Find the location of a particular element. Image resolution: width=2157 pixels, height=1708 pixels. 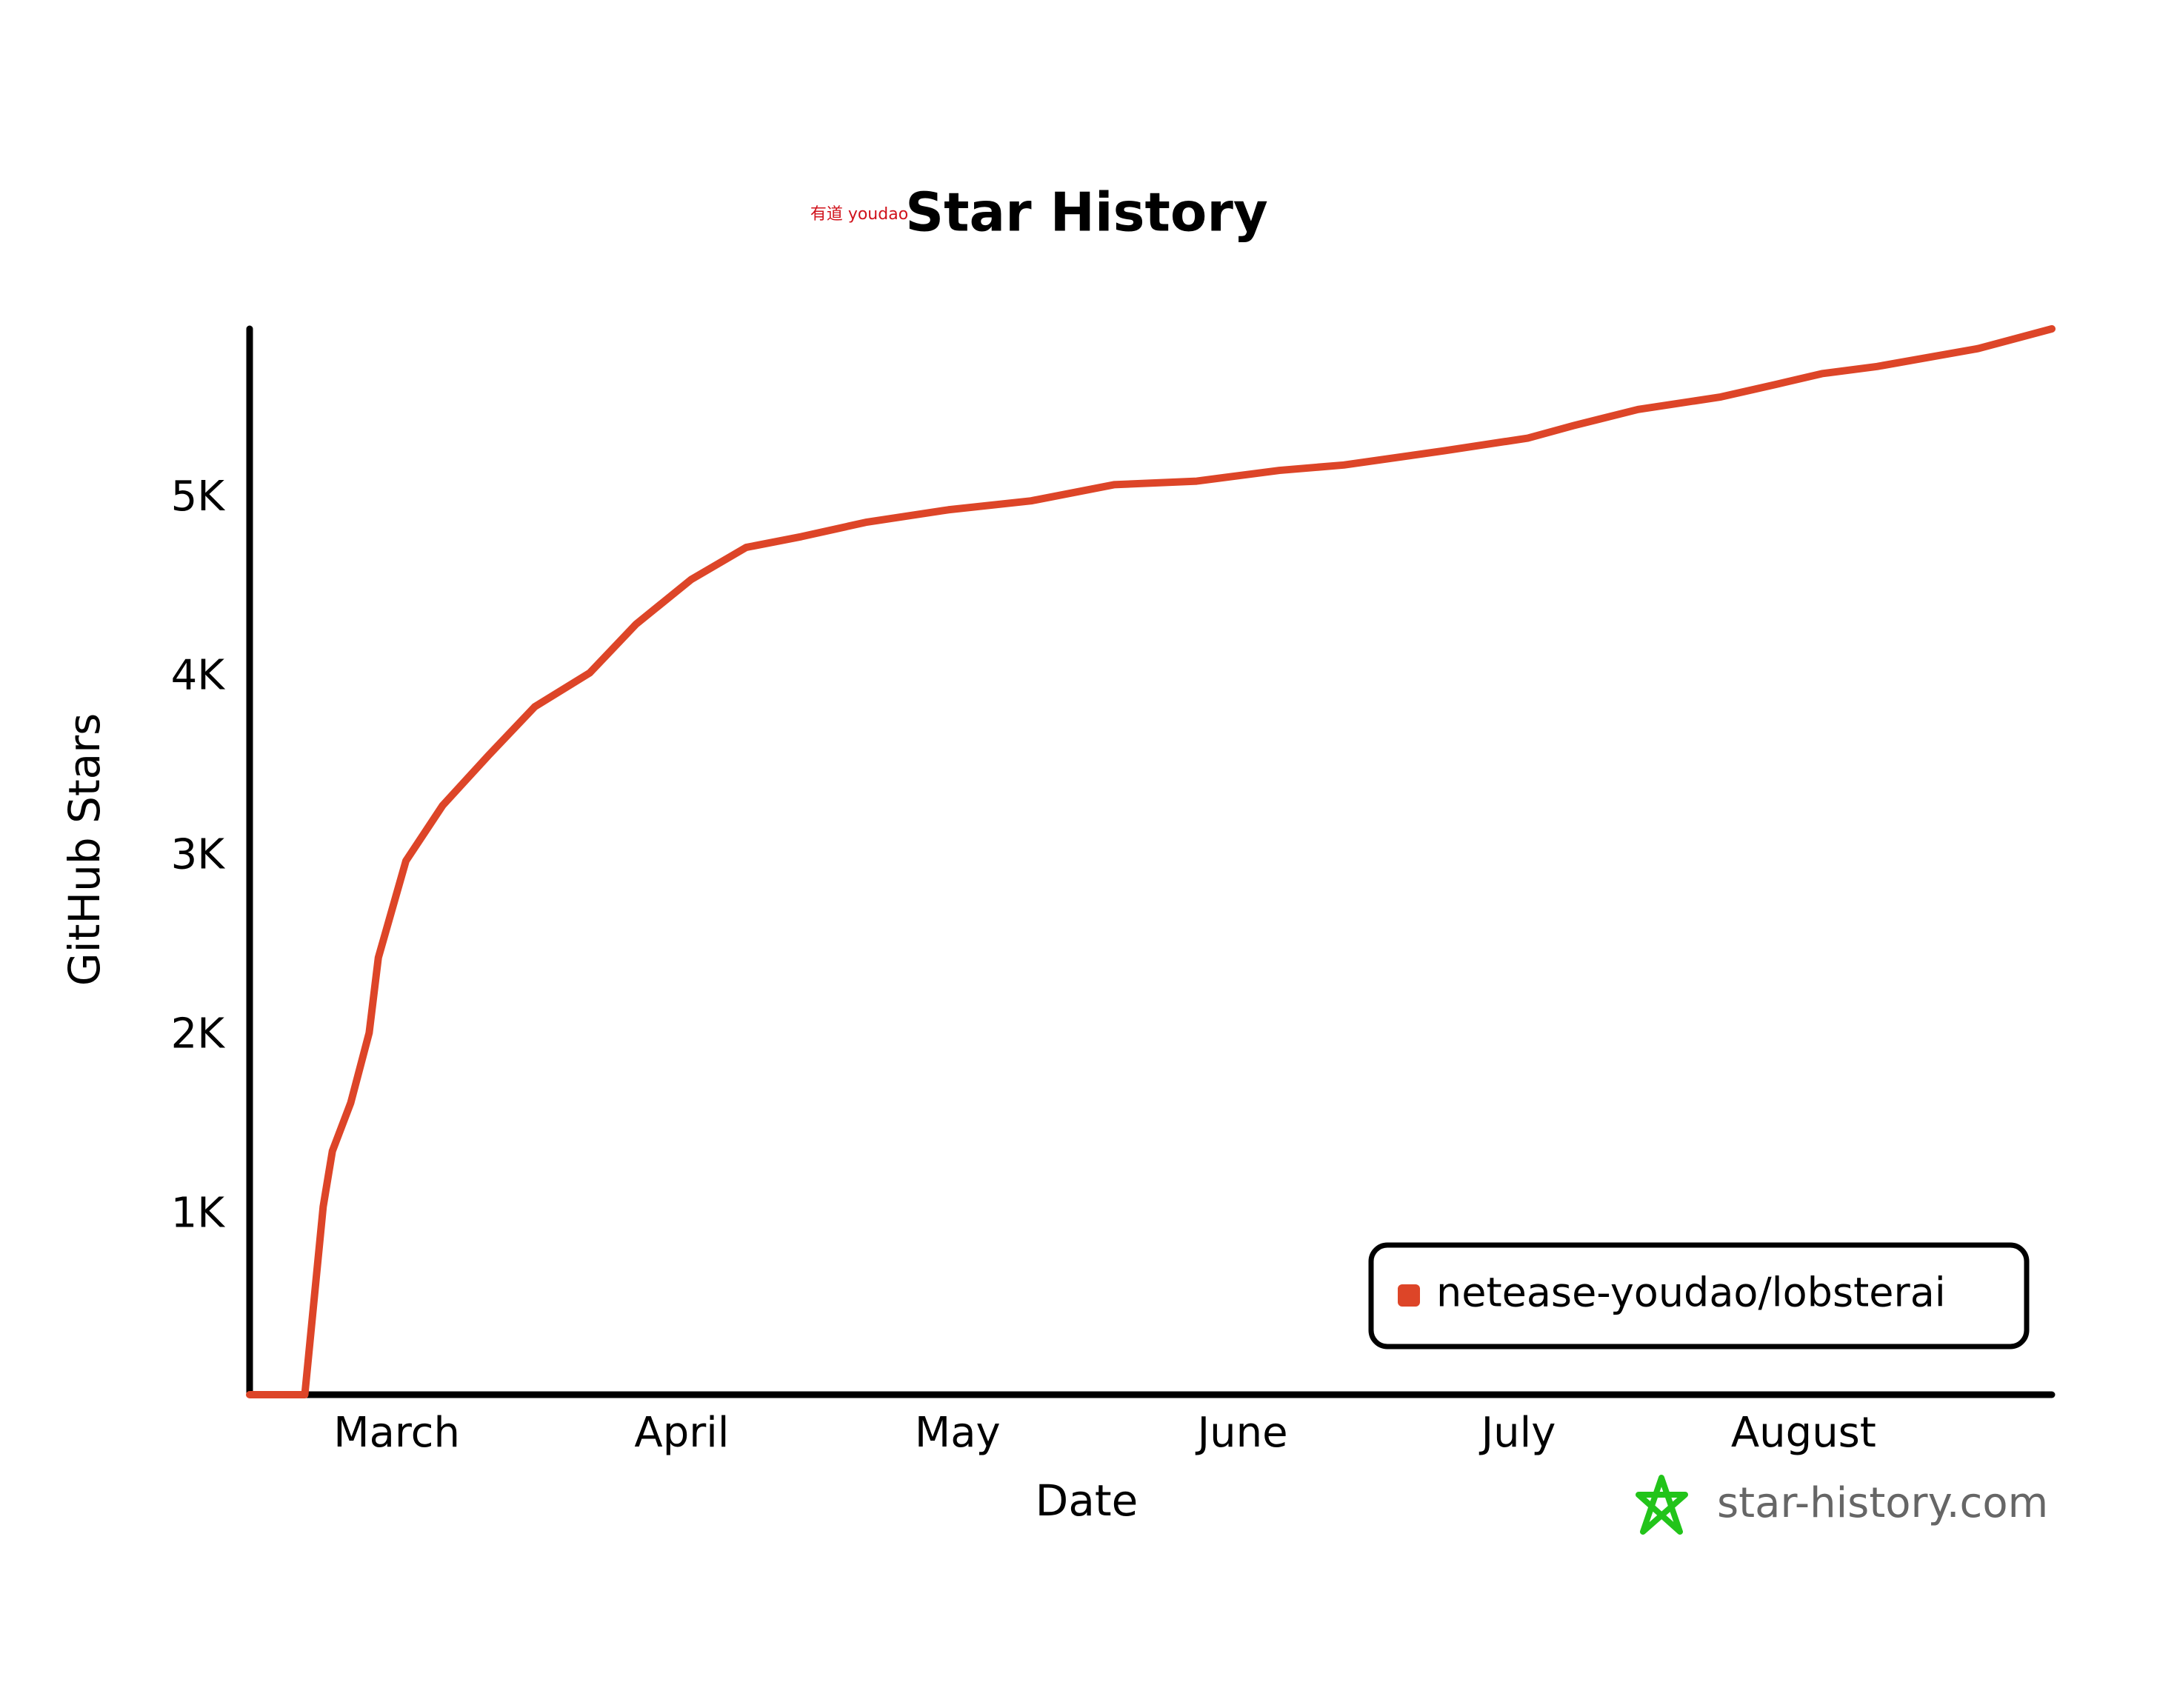

watermark: star-history.com is located at coordinates (1882, 1503).